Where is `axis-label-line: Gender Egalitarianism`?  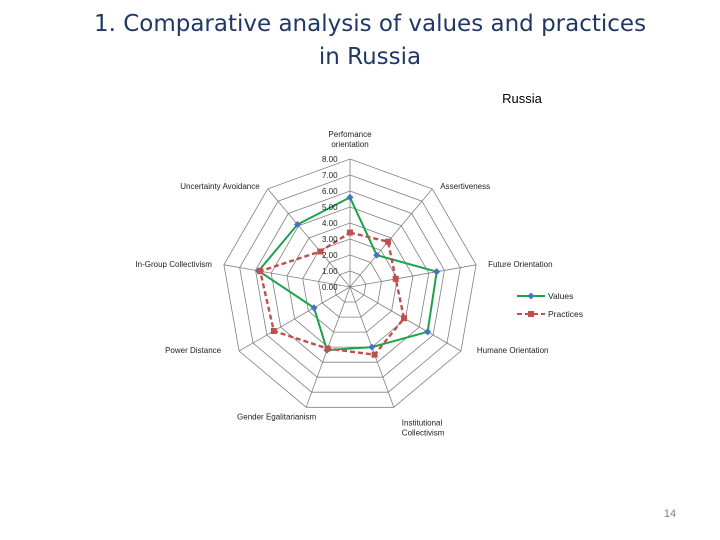
axis-label-line: Gender Egalitarianism is located at coordinates (276, 416).